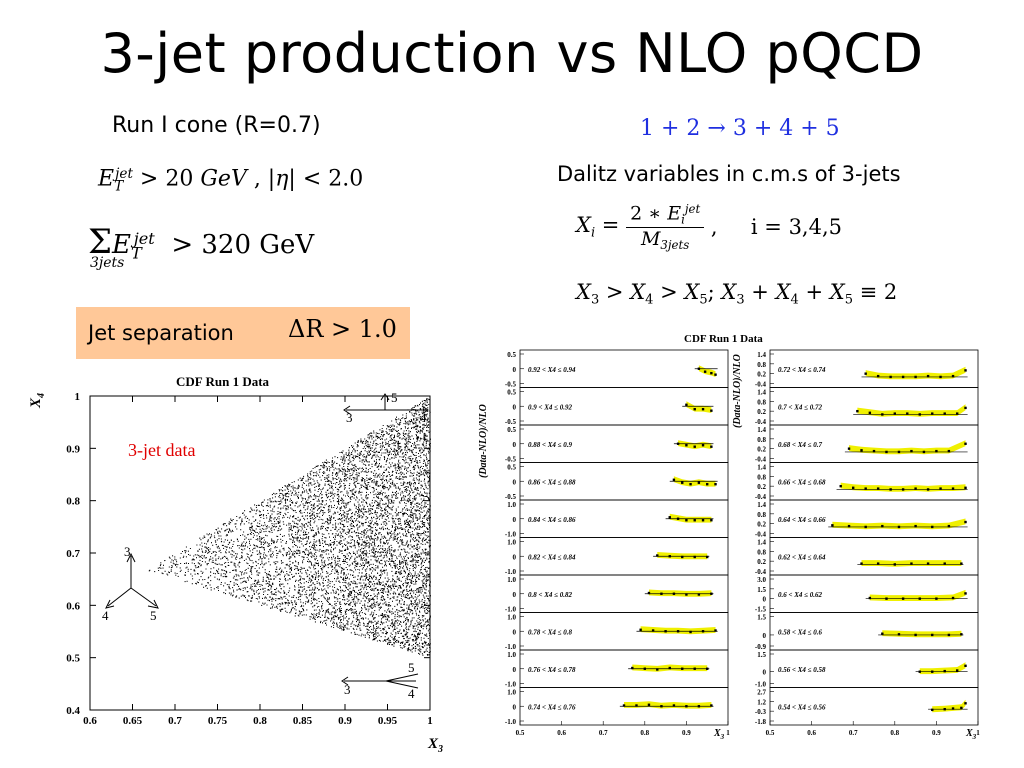 Image resolution: width=1024 pixels, height=768 pixels. Describe the element at coordinates (133, 721) in the screenshot. I see `x-tick-label: 0.65` at that location.